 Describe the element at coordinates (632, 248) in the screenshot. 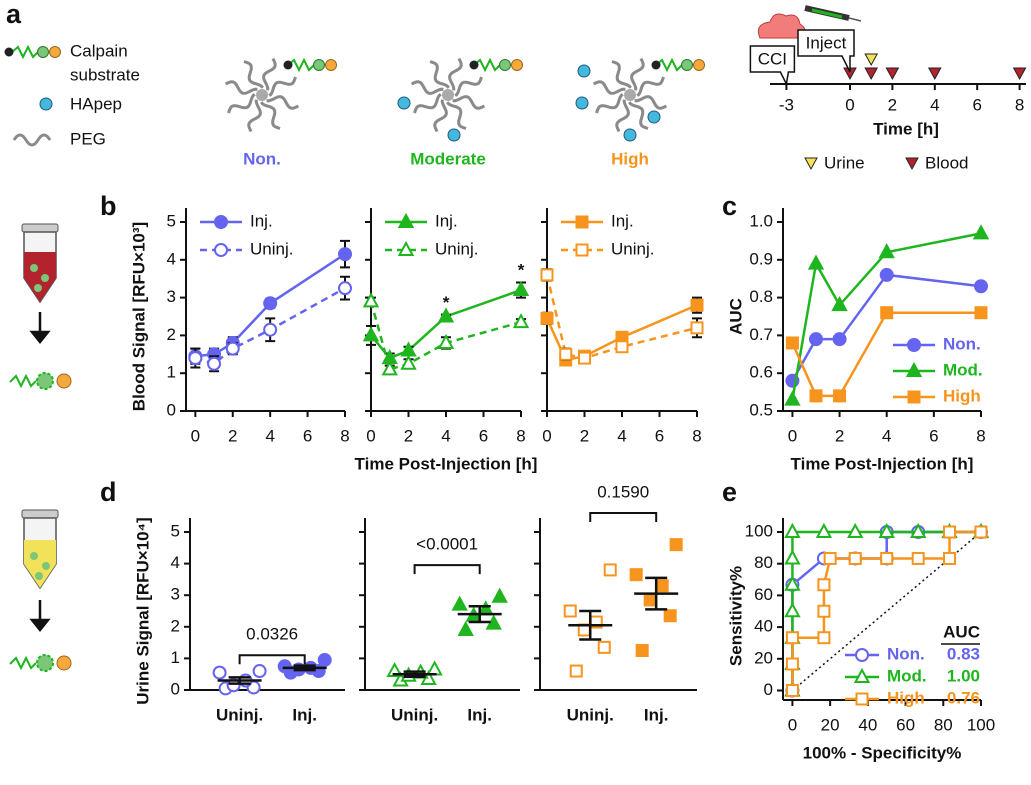

I see `legend-label: Uninj.` at that location.